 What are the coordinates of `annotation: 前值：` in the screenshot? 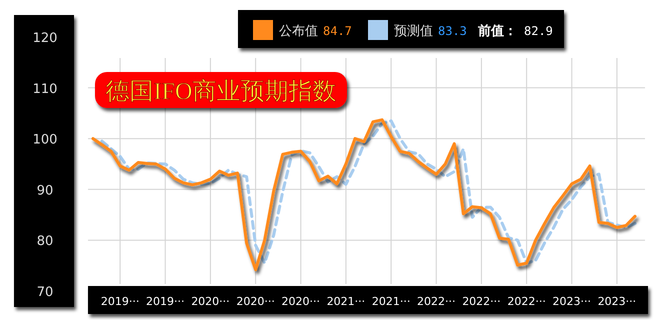 It's located at (497, 31).